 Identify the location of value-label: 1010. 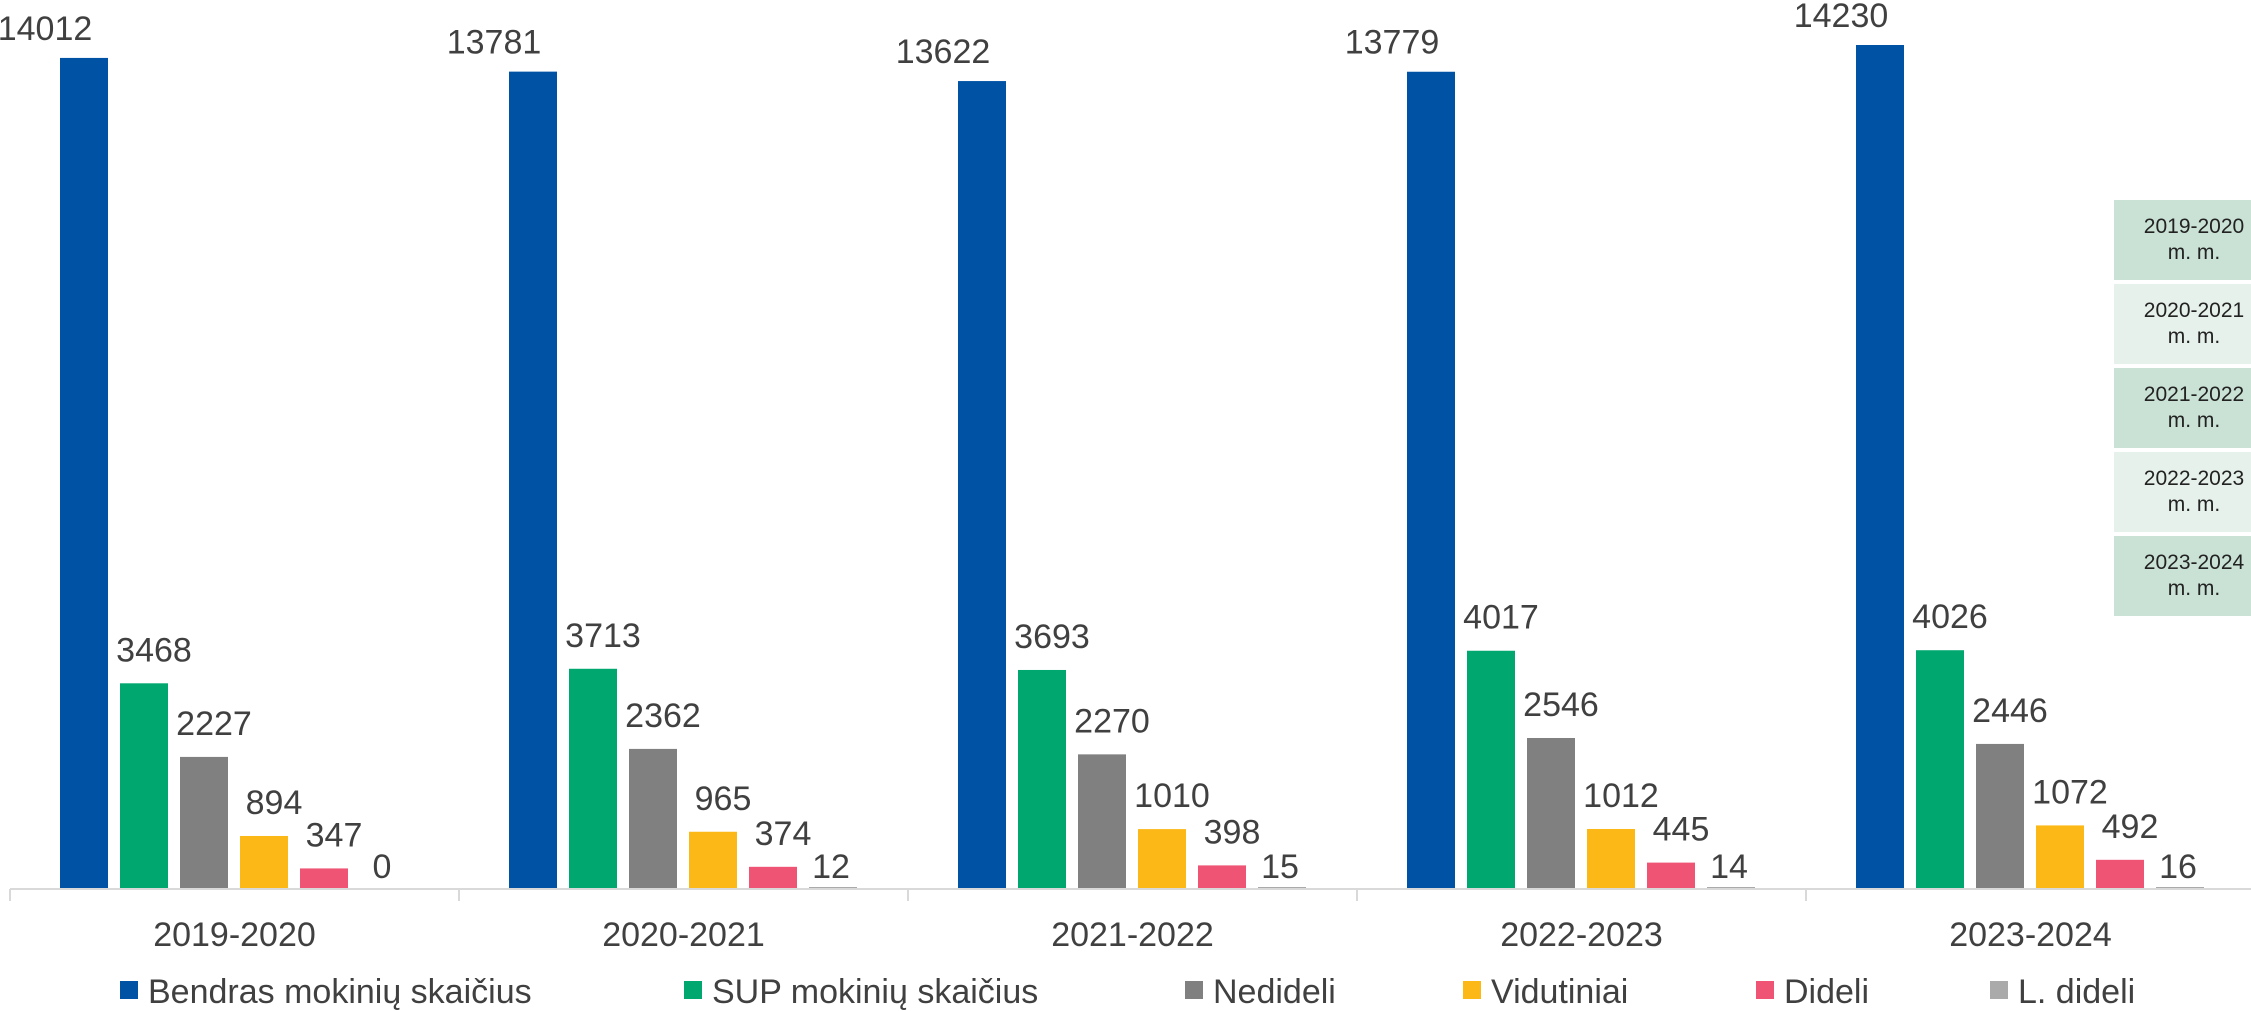
(1172, 796).